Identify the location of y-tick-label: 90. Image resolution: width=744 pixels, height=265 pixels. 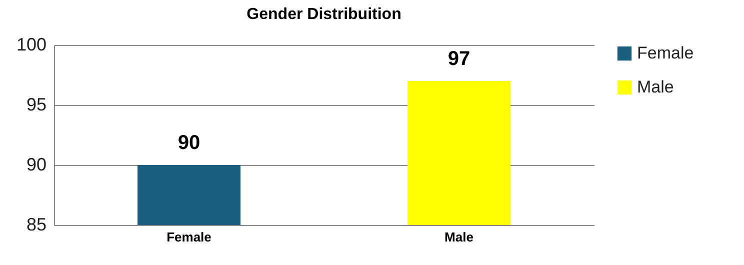
(36, 164).